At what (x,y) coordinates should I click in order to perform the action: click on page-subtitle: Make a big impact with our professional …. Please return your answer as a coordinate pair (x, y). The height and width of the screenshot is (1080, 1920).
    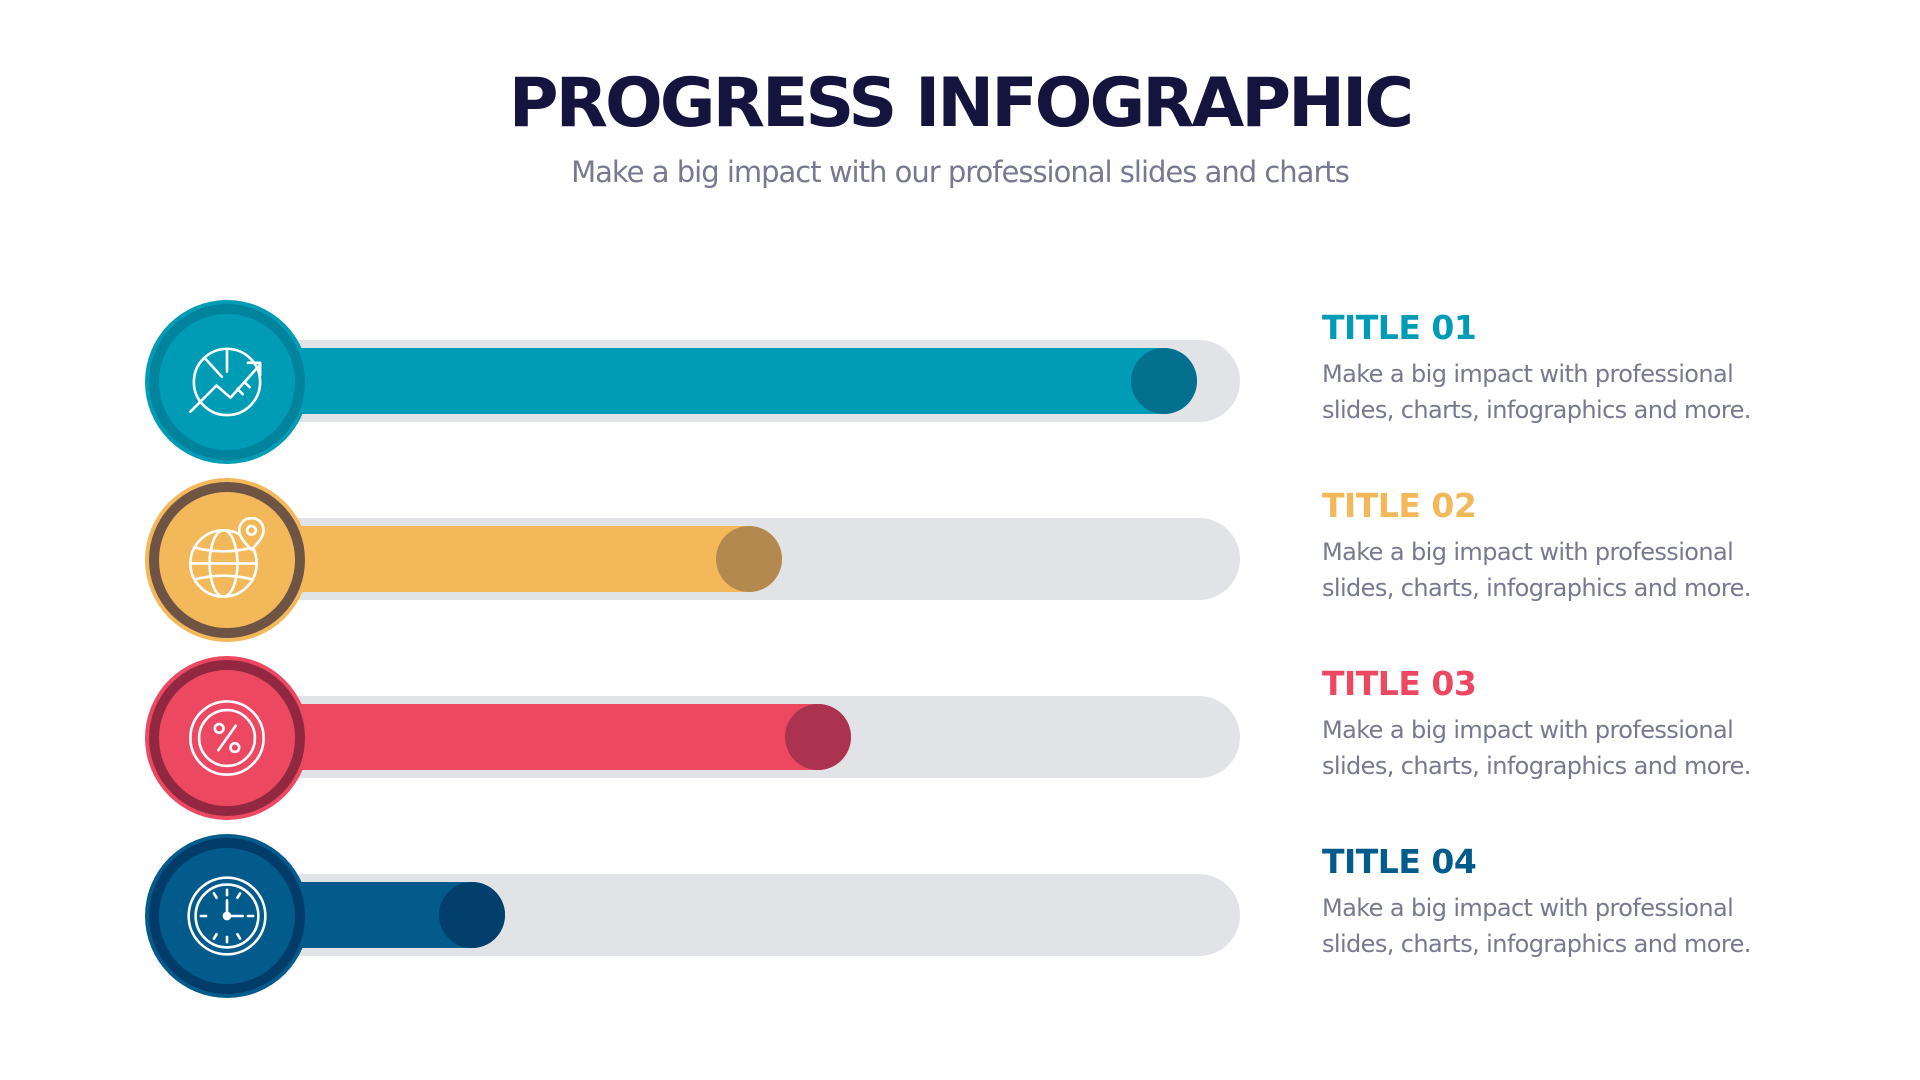
    Looking at the image, I should click on (960, 172).